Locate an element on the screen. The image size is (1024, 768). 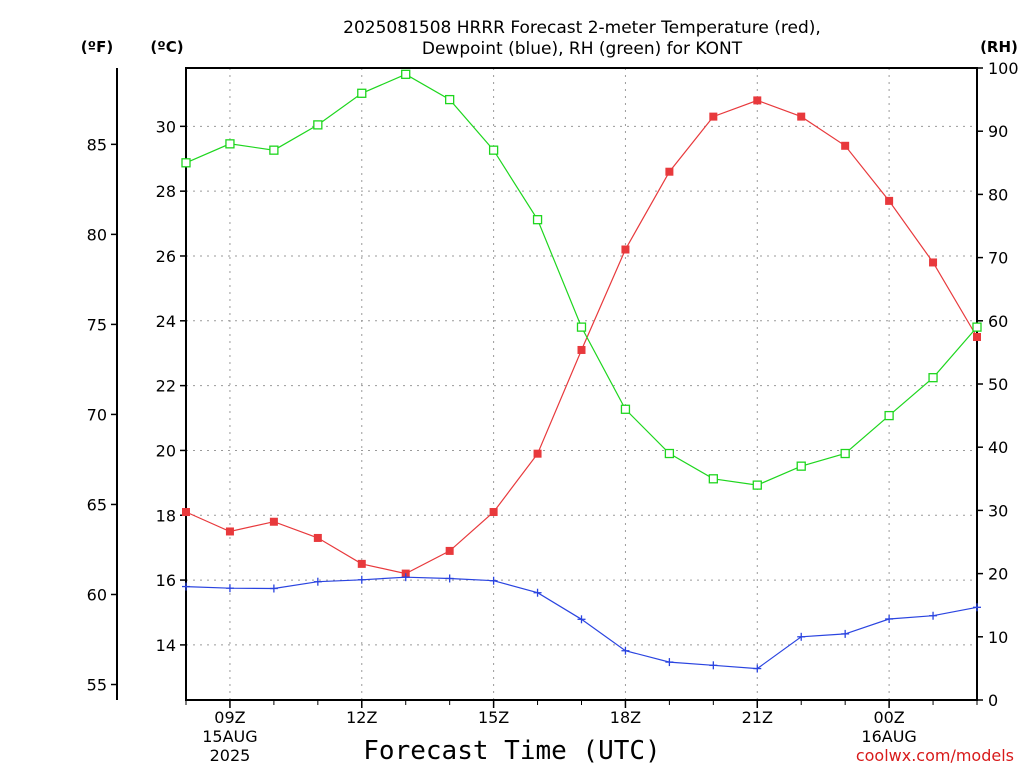
x-tick-label: 09Z is located at coordinates (229, 717).